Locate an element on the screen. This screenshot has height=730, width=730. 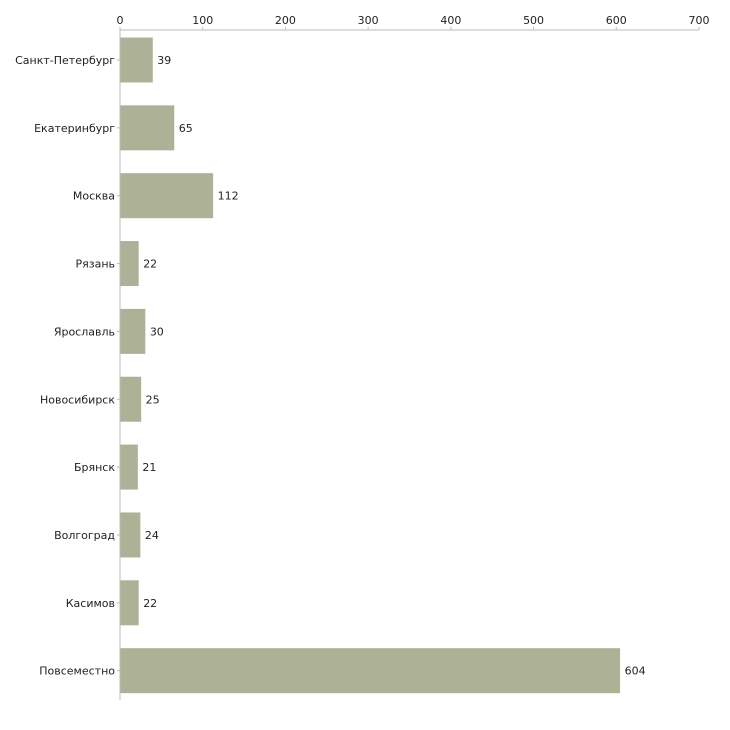
category-label: Волгоград is located at coordinates (84, 535).